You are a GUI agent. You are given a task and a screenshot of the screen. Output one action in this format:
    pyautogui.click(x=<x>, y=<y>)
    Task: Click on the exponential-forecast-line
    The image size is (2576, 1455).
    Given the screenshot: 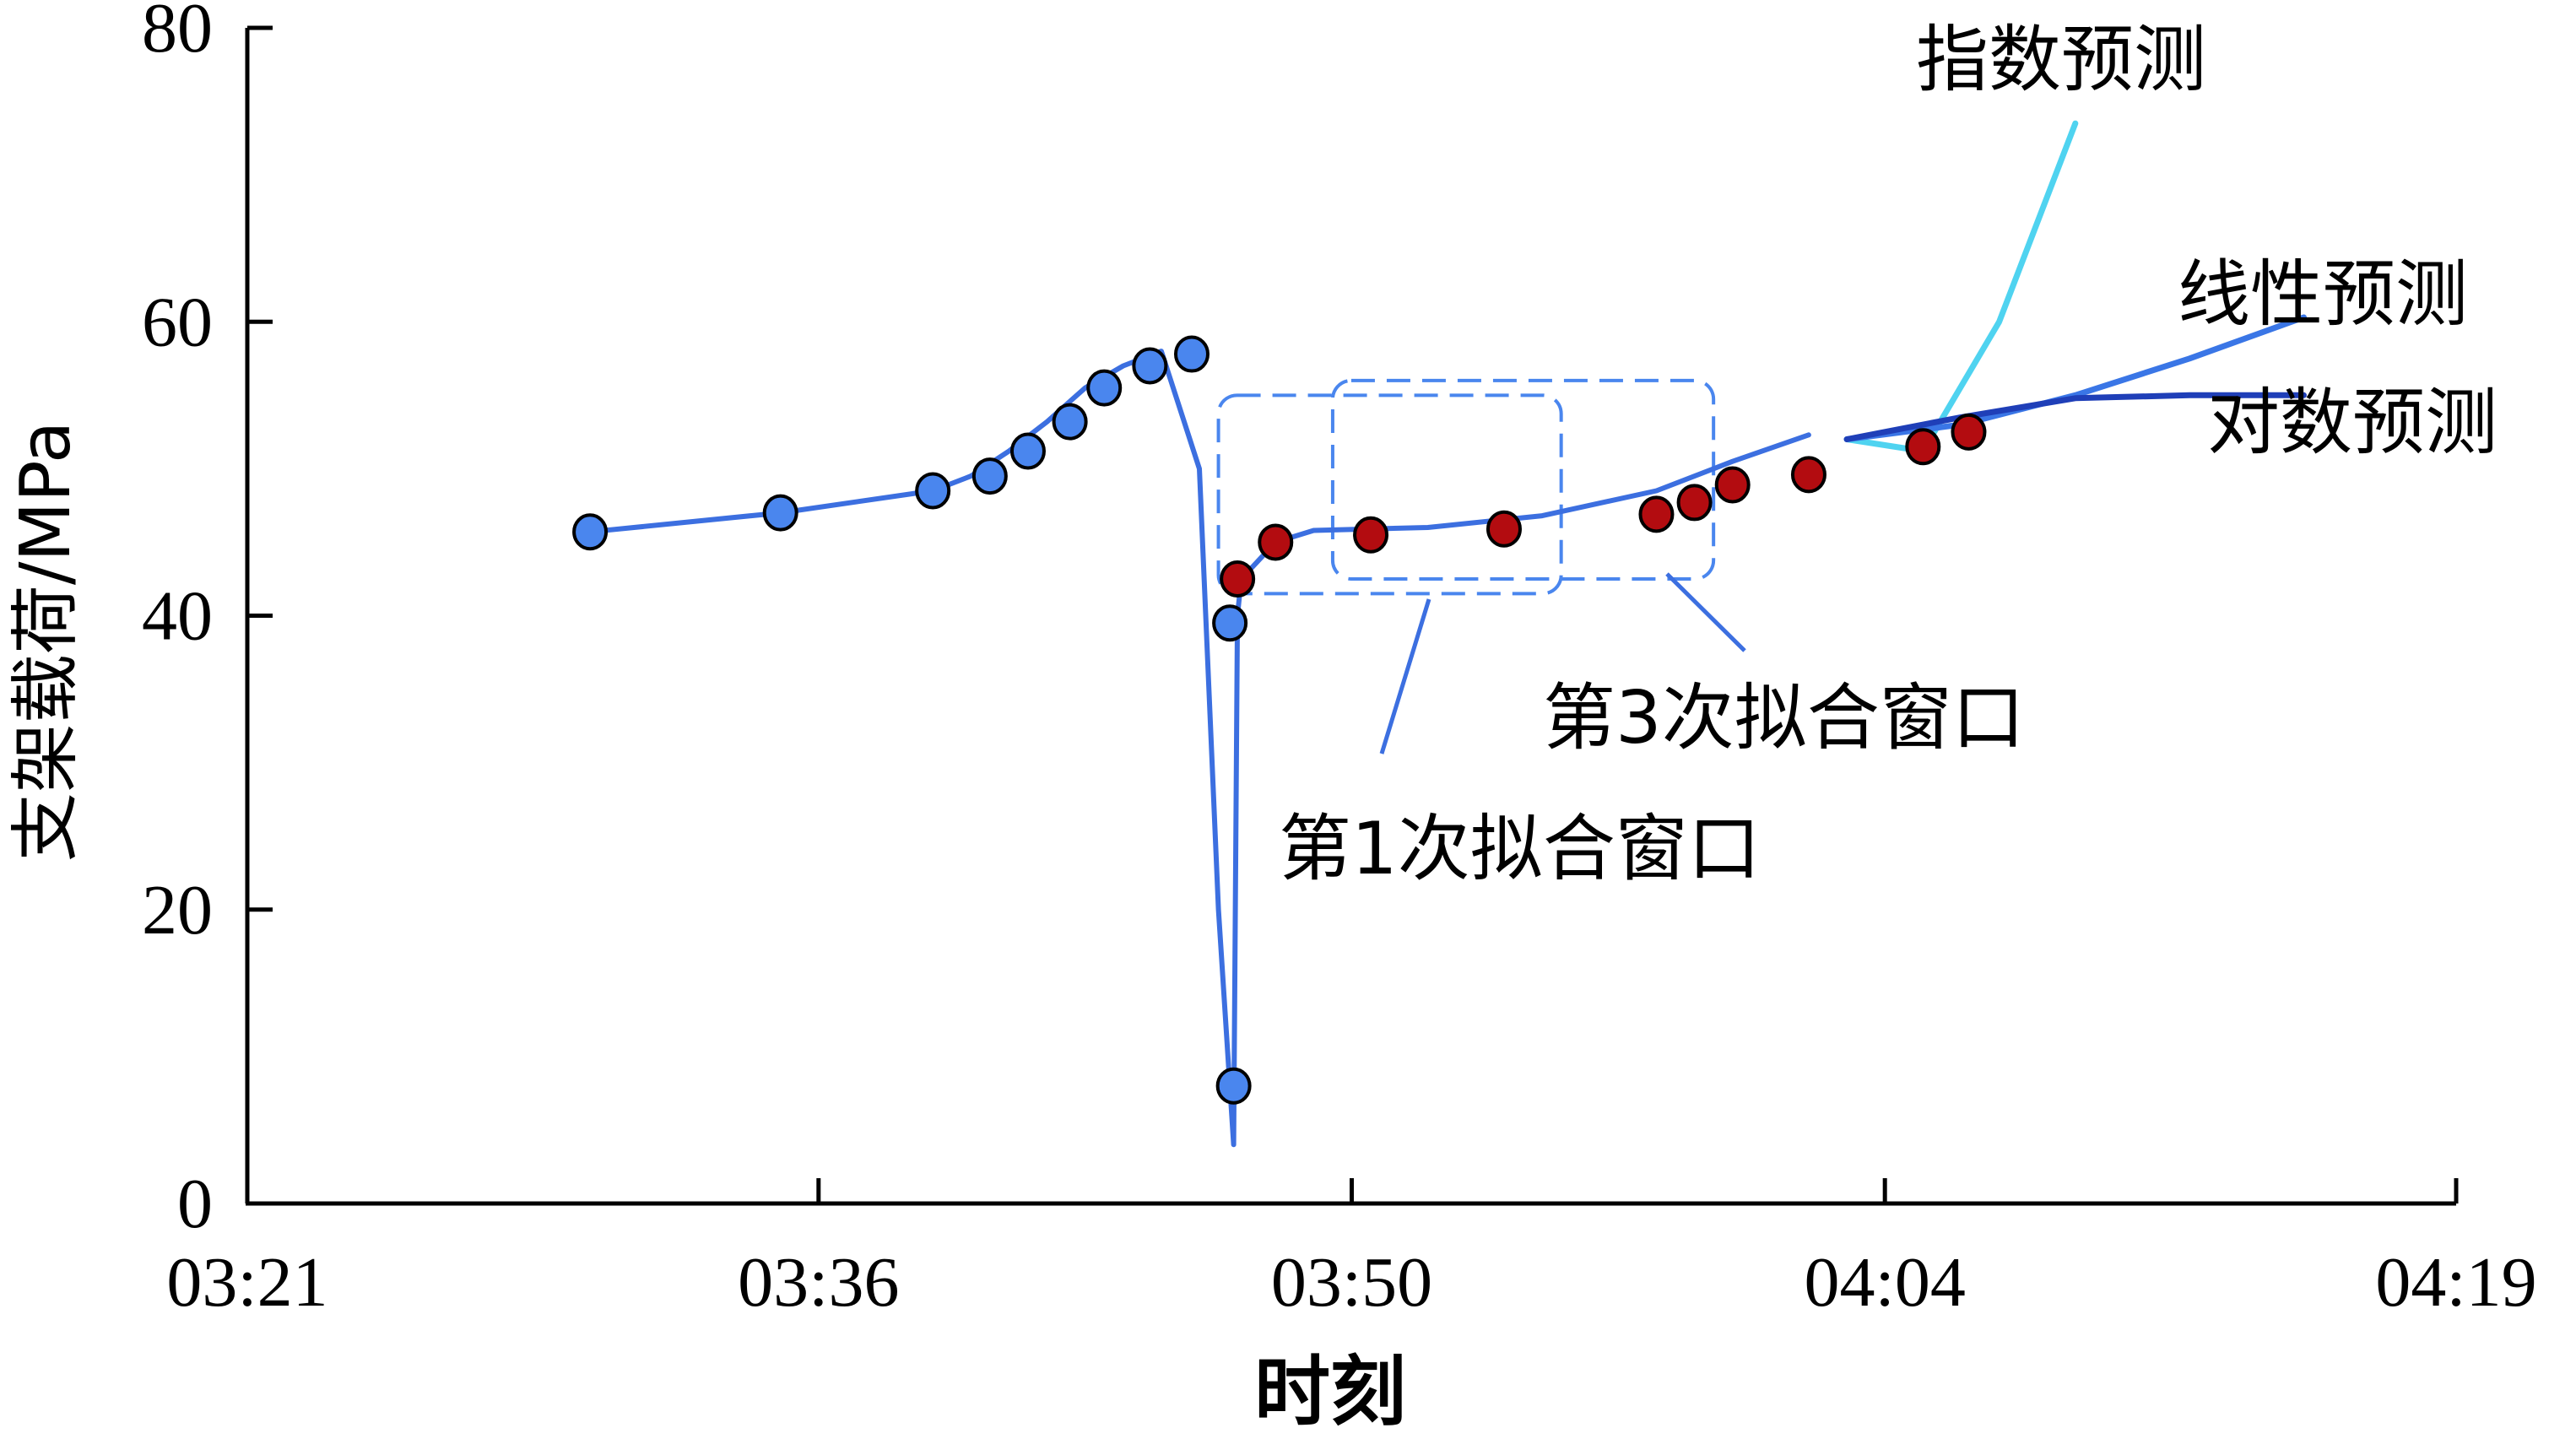 What is the action you would take?
    pyautogui.click(x=1961, y=287)
    